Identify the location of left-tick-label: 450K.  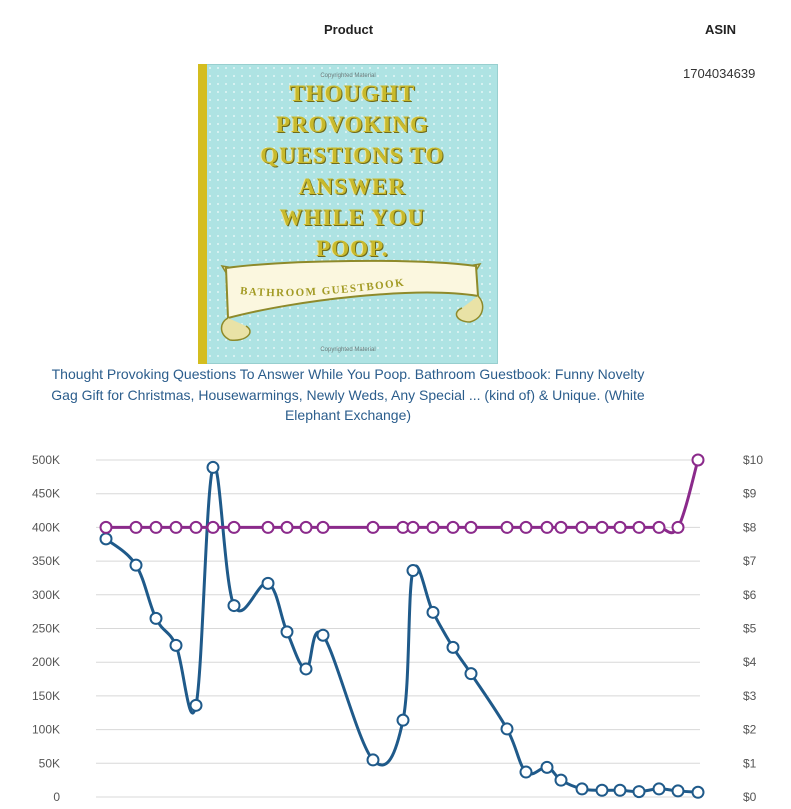
(46, 494).